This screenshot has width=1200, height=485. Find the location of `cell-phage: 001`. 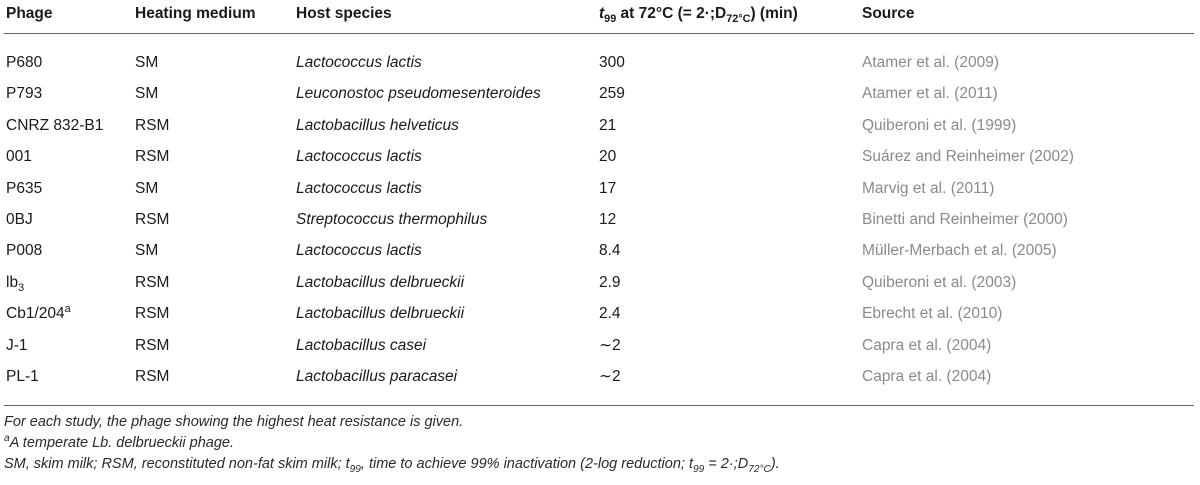

cell-phage: 001 is located at coordinates (19, 157).